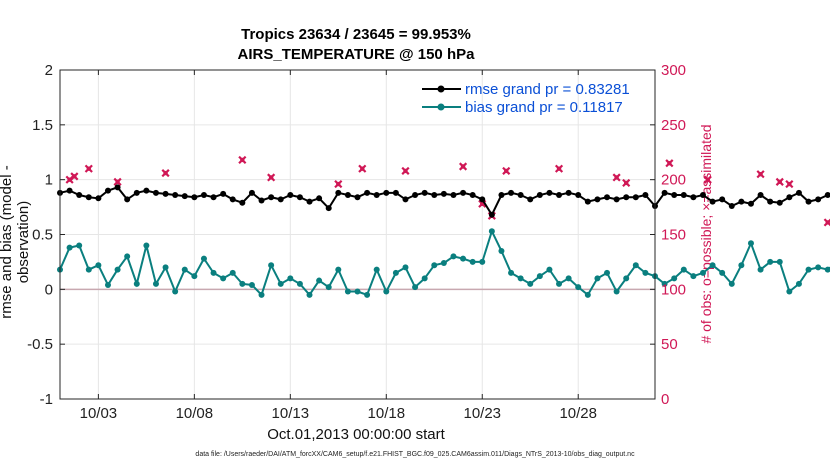  Describe the element at coordinates (665, 399) in the screenshot. I see `y-right-tick-label: 0` at that location.